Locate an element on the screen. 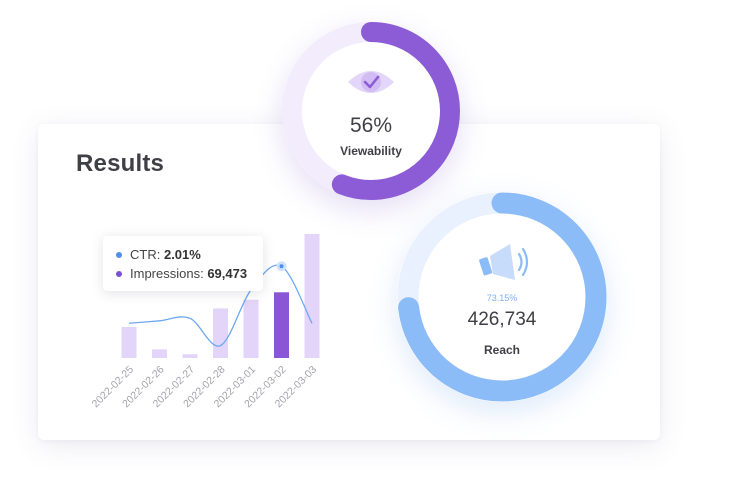  reach-arc is located at coordinates (502, 297).